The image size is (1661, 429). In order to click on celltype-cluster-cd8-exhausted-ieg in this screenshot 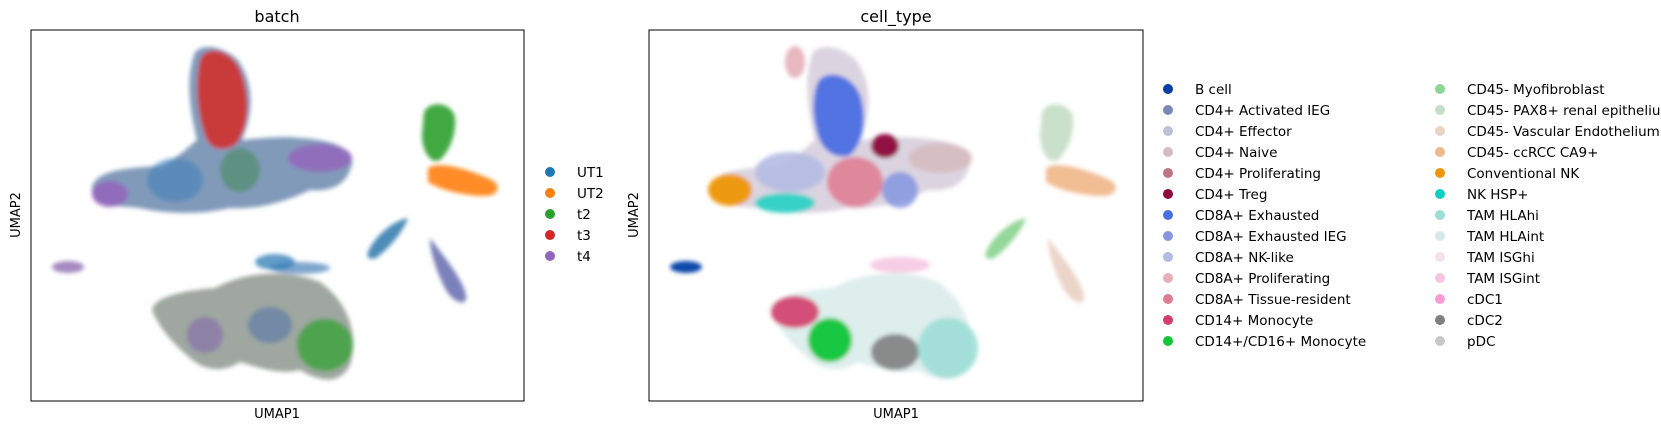, I will do `click(900, 190)`.